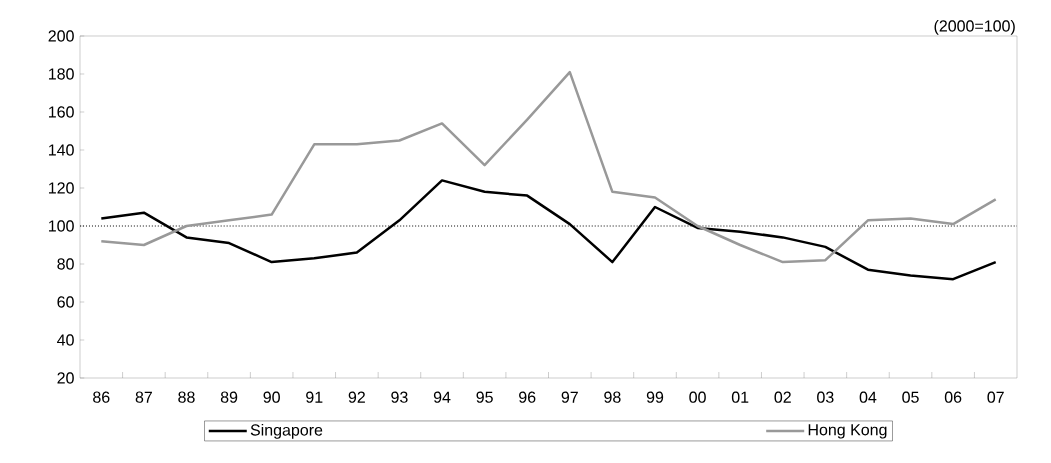 This screenshot has height=463, width=1051. What do you see at coordinates (399, 397) in the screenshot?
I see `x-tick-label: 93` at bounding box center [399, 397].